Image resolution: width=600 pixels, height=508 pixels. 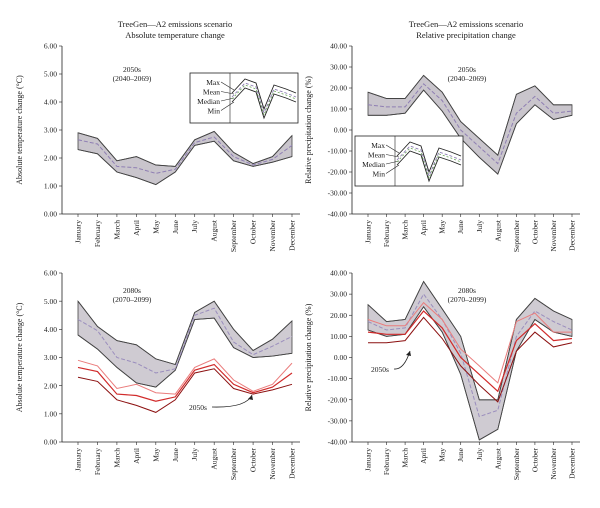 I want to click on y-tick-label: 1.00, so click(x=50, y=413).